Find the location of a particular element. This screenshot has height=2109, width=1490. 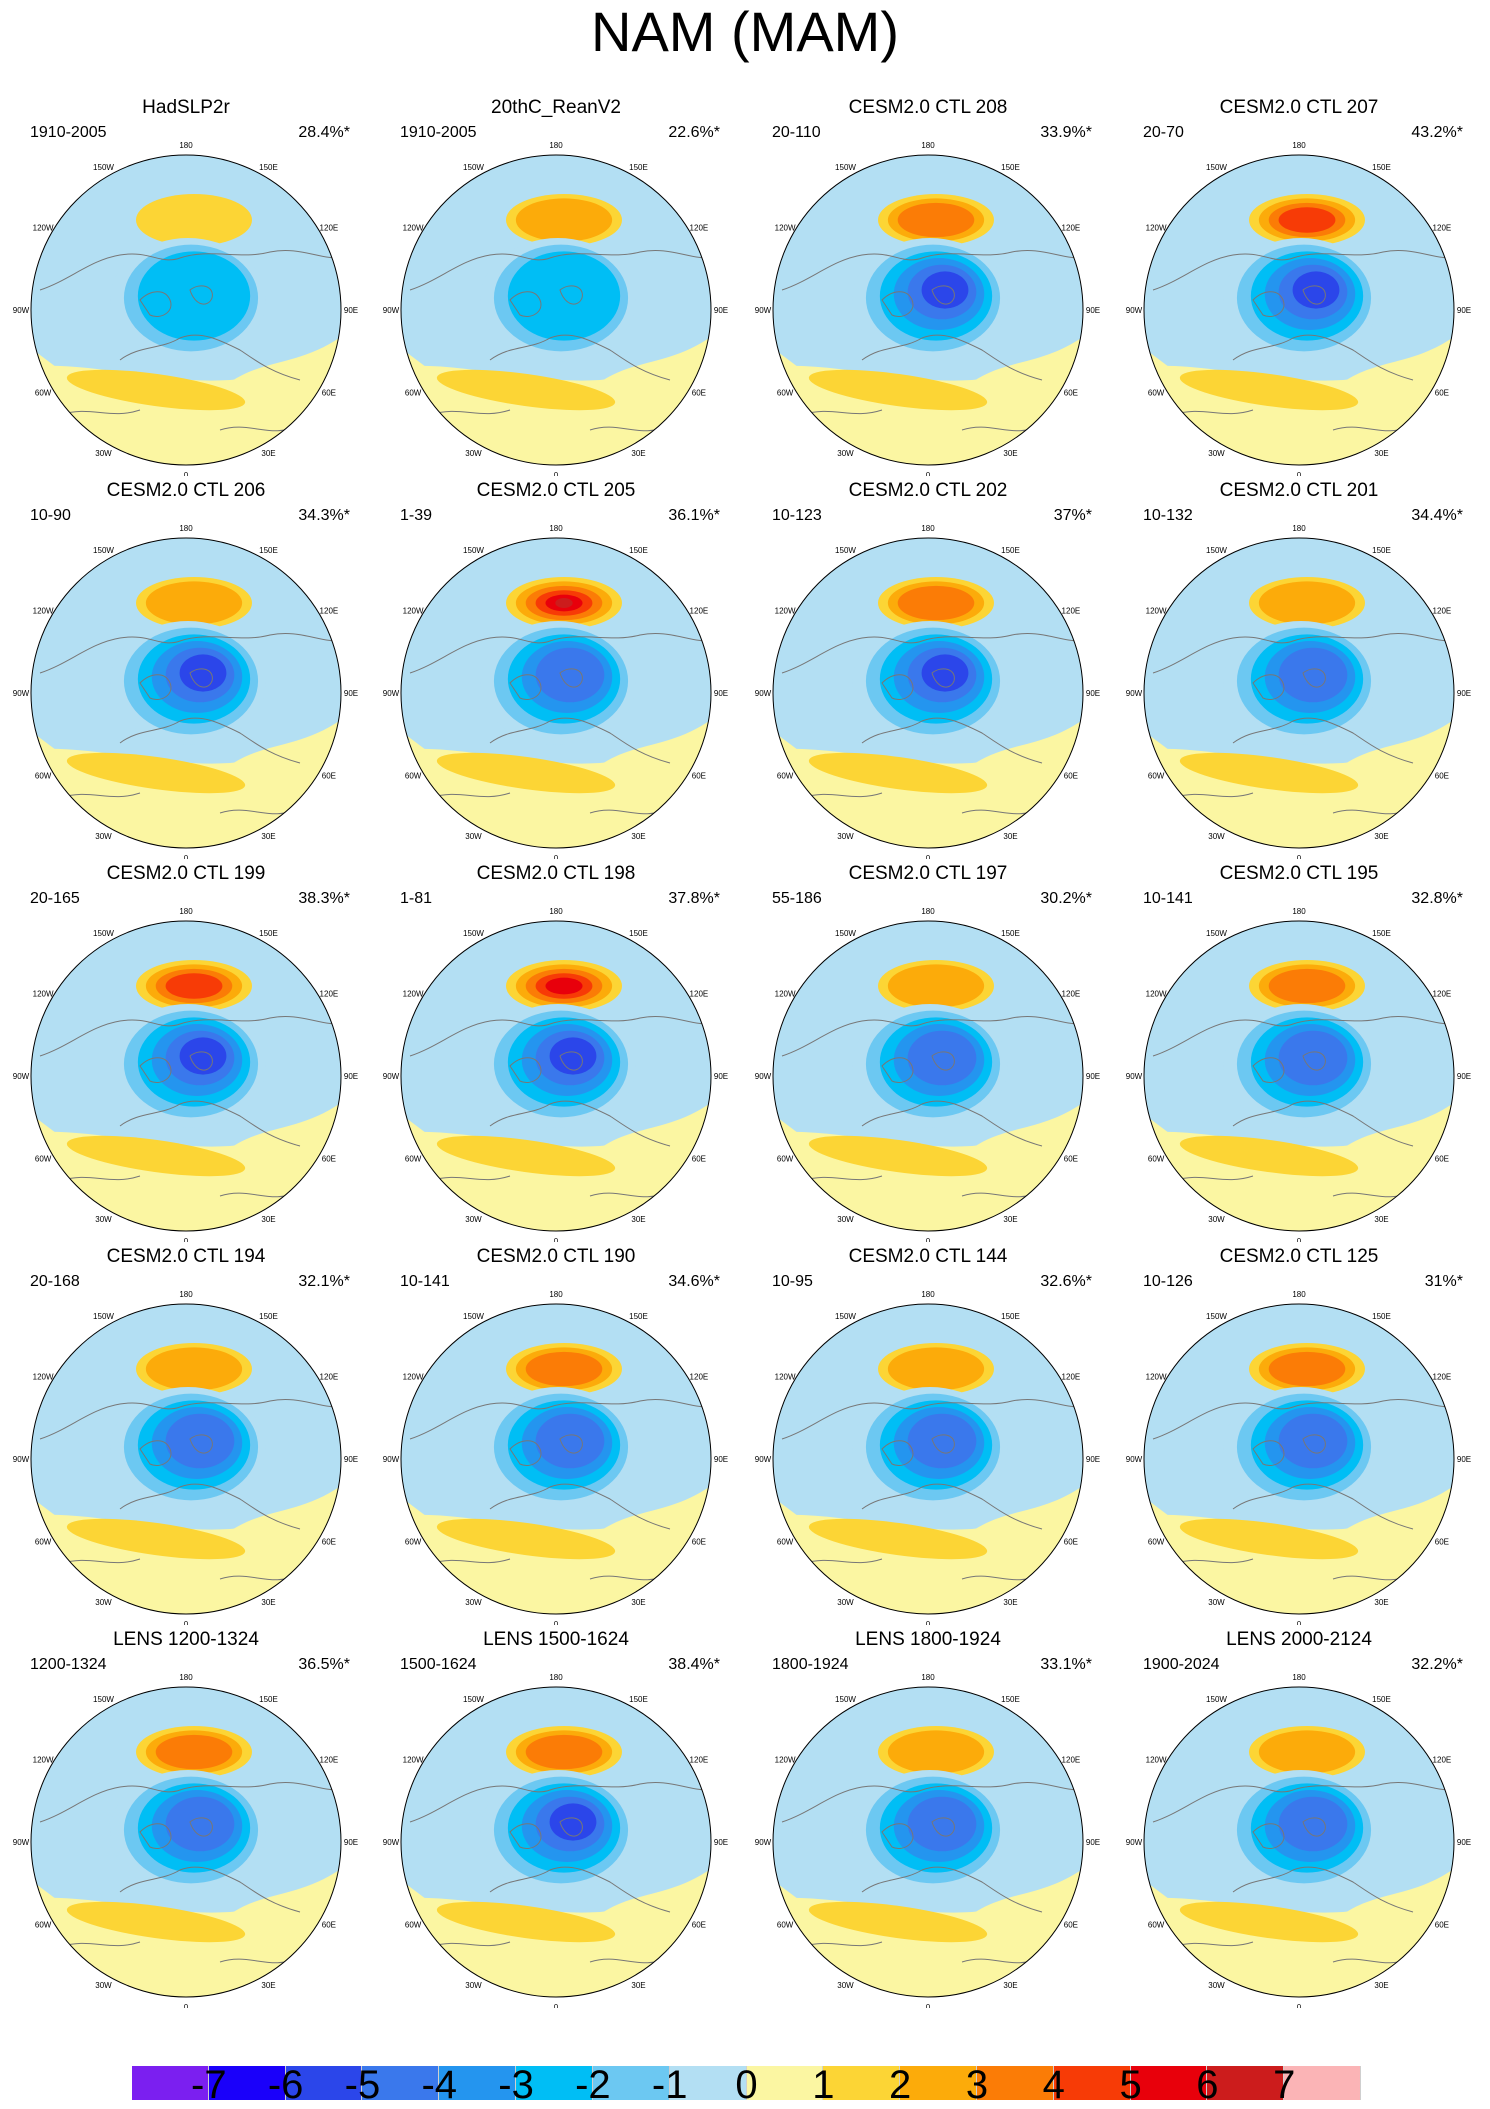

colorbar is located at coordinates (746, 2083).